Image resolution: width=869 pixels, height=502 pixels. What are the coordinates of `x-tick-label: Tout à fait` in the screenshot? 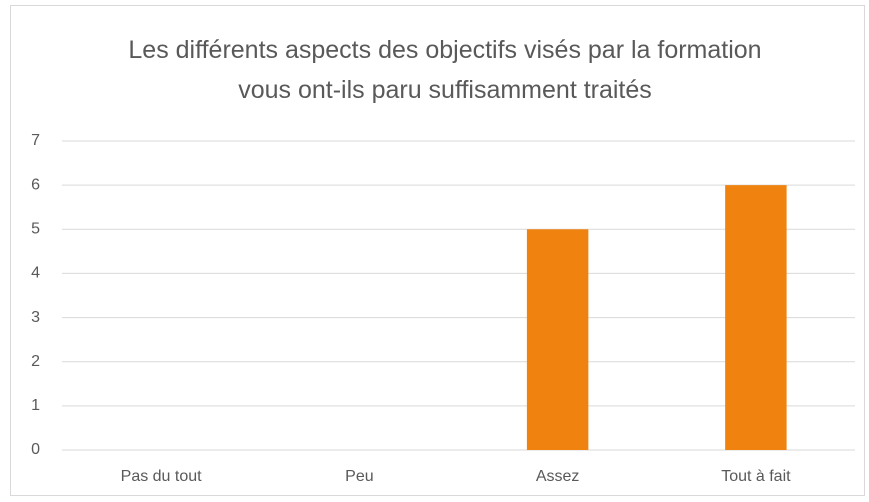 It's located at (756, 476).